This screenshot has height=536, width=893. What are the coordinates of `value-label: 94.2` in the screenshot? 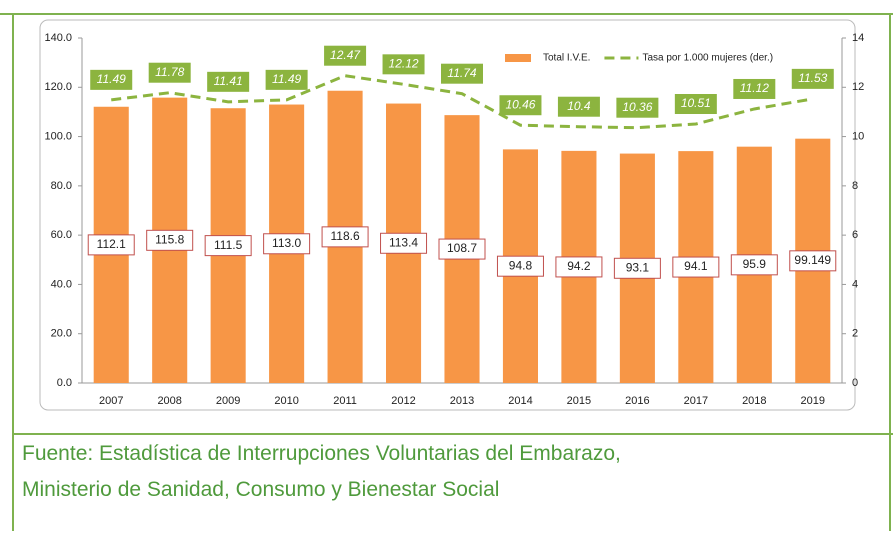 It's located at (579, 266).